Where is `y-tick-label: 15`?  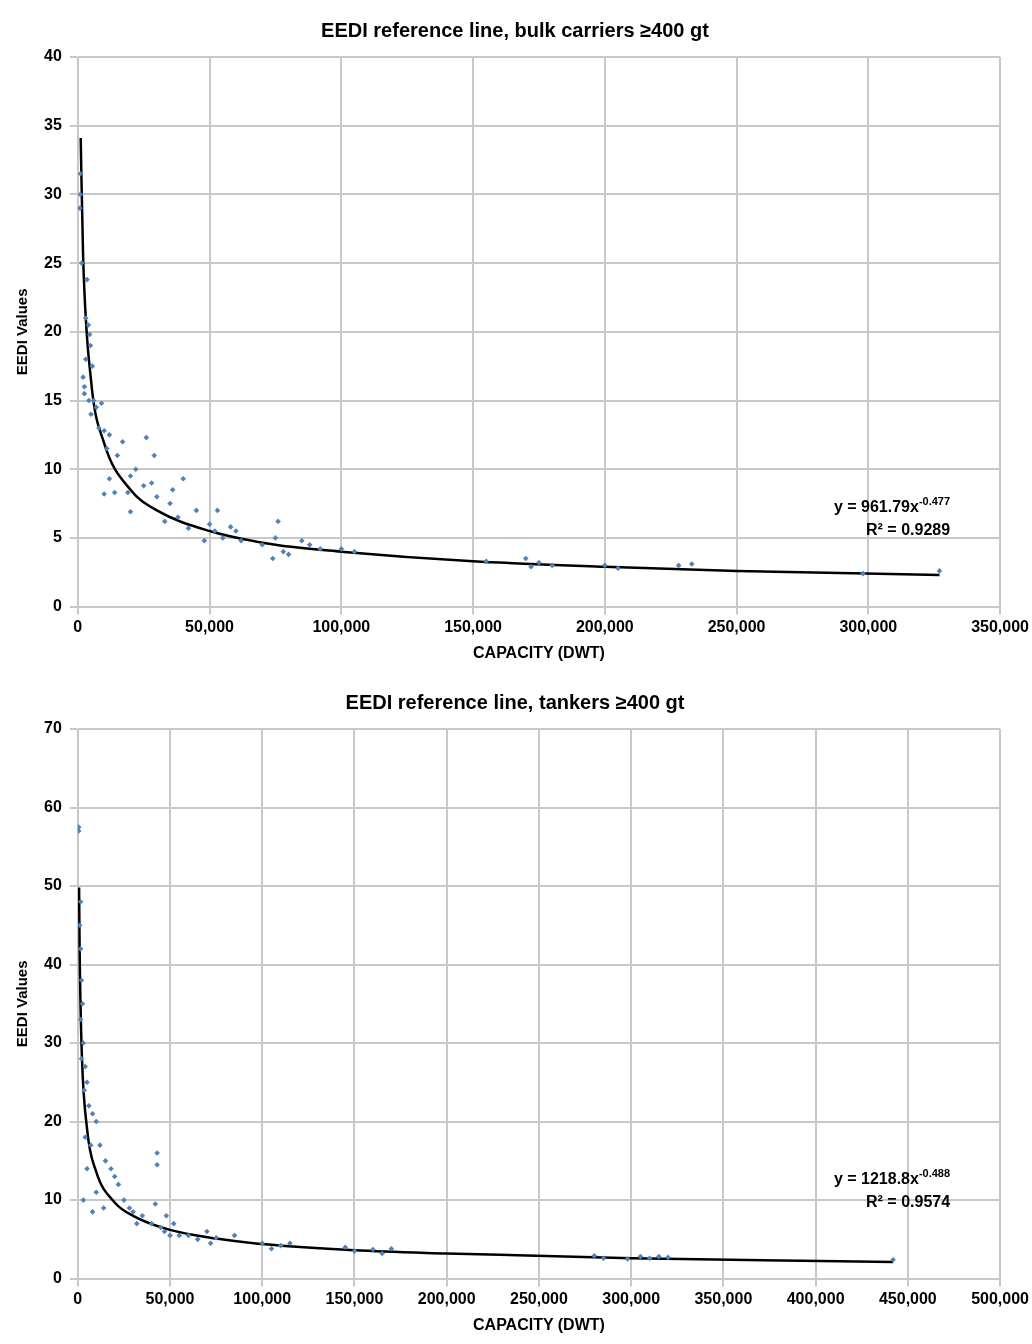
y-tick-label: 15 is located at coordinates (53, 399).